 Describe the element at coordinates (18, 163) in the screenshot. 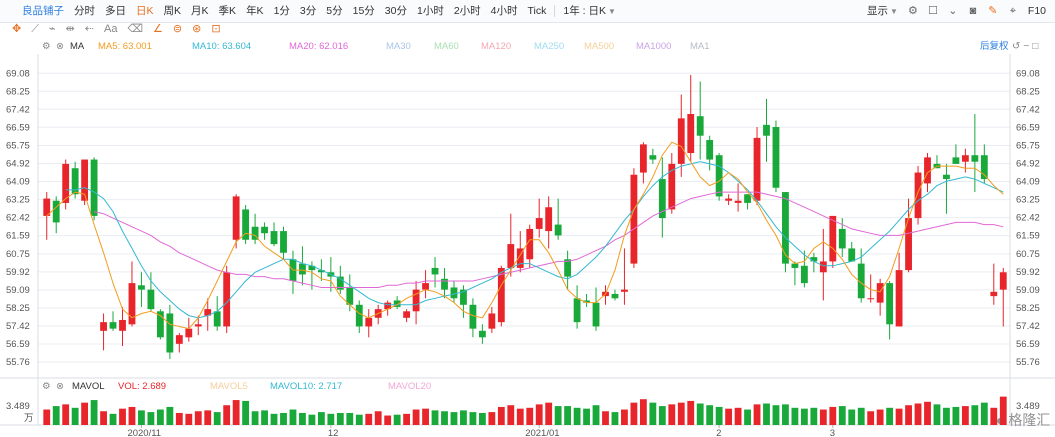

I see `price-tick-label-left: 64.92` at that location.